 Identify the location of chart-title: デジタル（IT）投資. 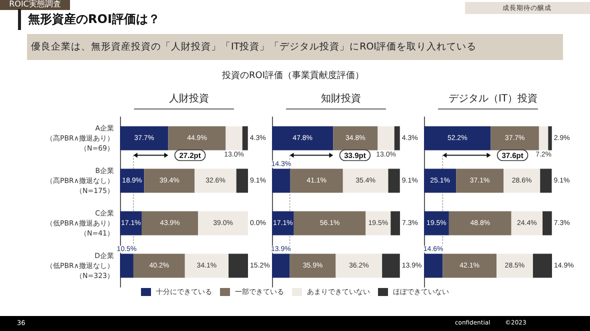
(493, 98).